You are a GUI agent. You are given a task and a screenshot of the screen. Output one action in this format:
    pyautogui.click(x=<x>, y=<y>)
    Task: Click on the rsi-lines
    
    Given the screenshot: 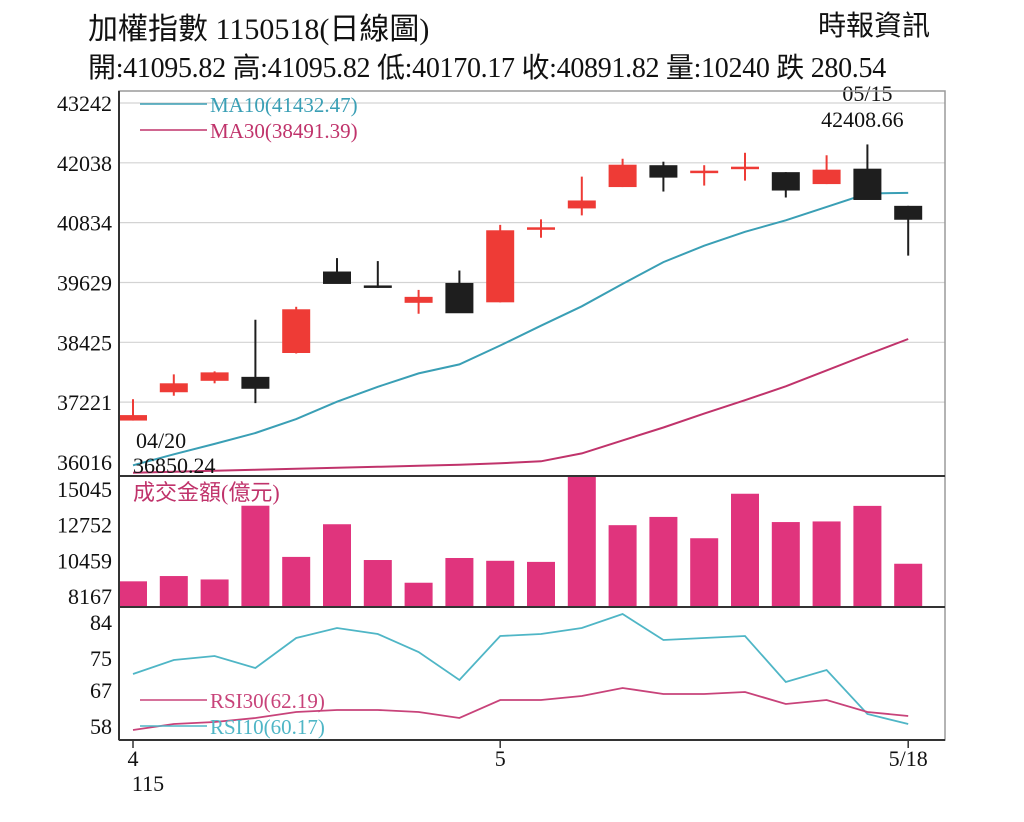 What is the action you would take?
    pyautogui.click(x=520, y=672)
    